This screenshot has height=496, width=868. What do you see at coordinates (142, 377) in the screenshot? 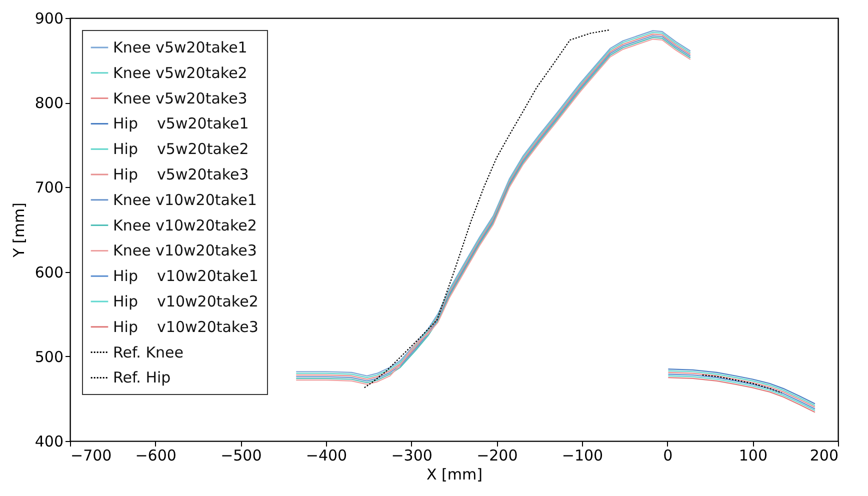
I see `legend-label: Ref. Hip` at bounding box center [142, 377].